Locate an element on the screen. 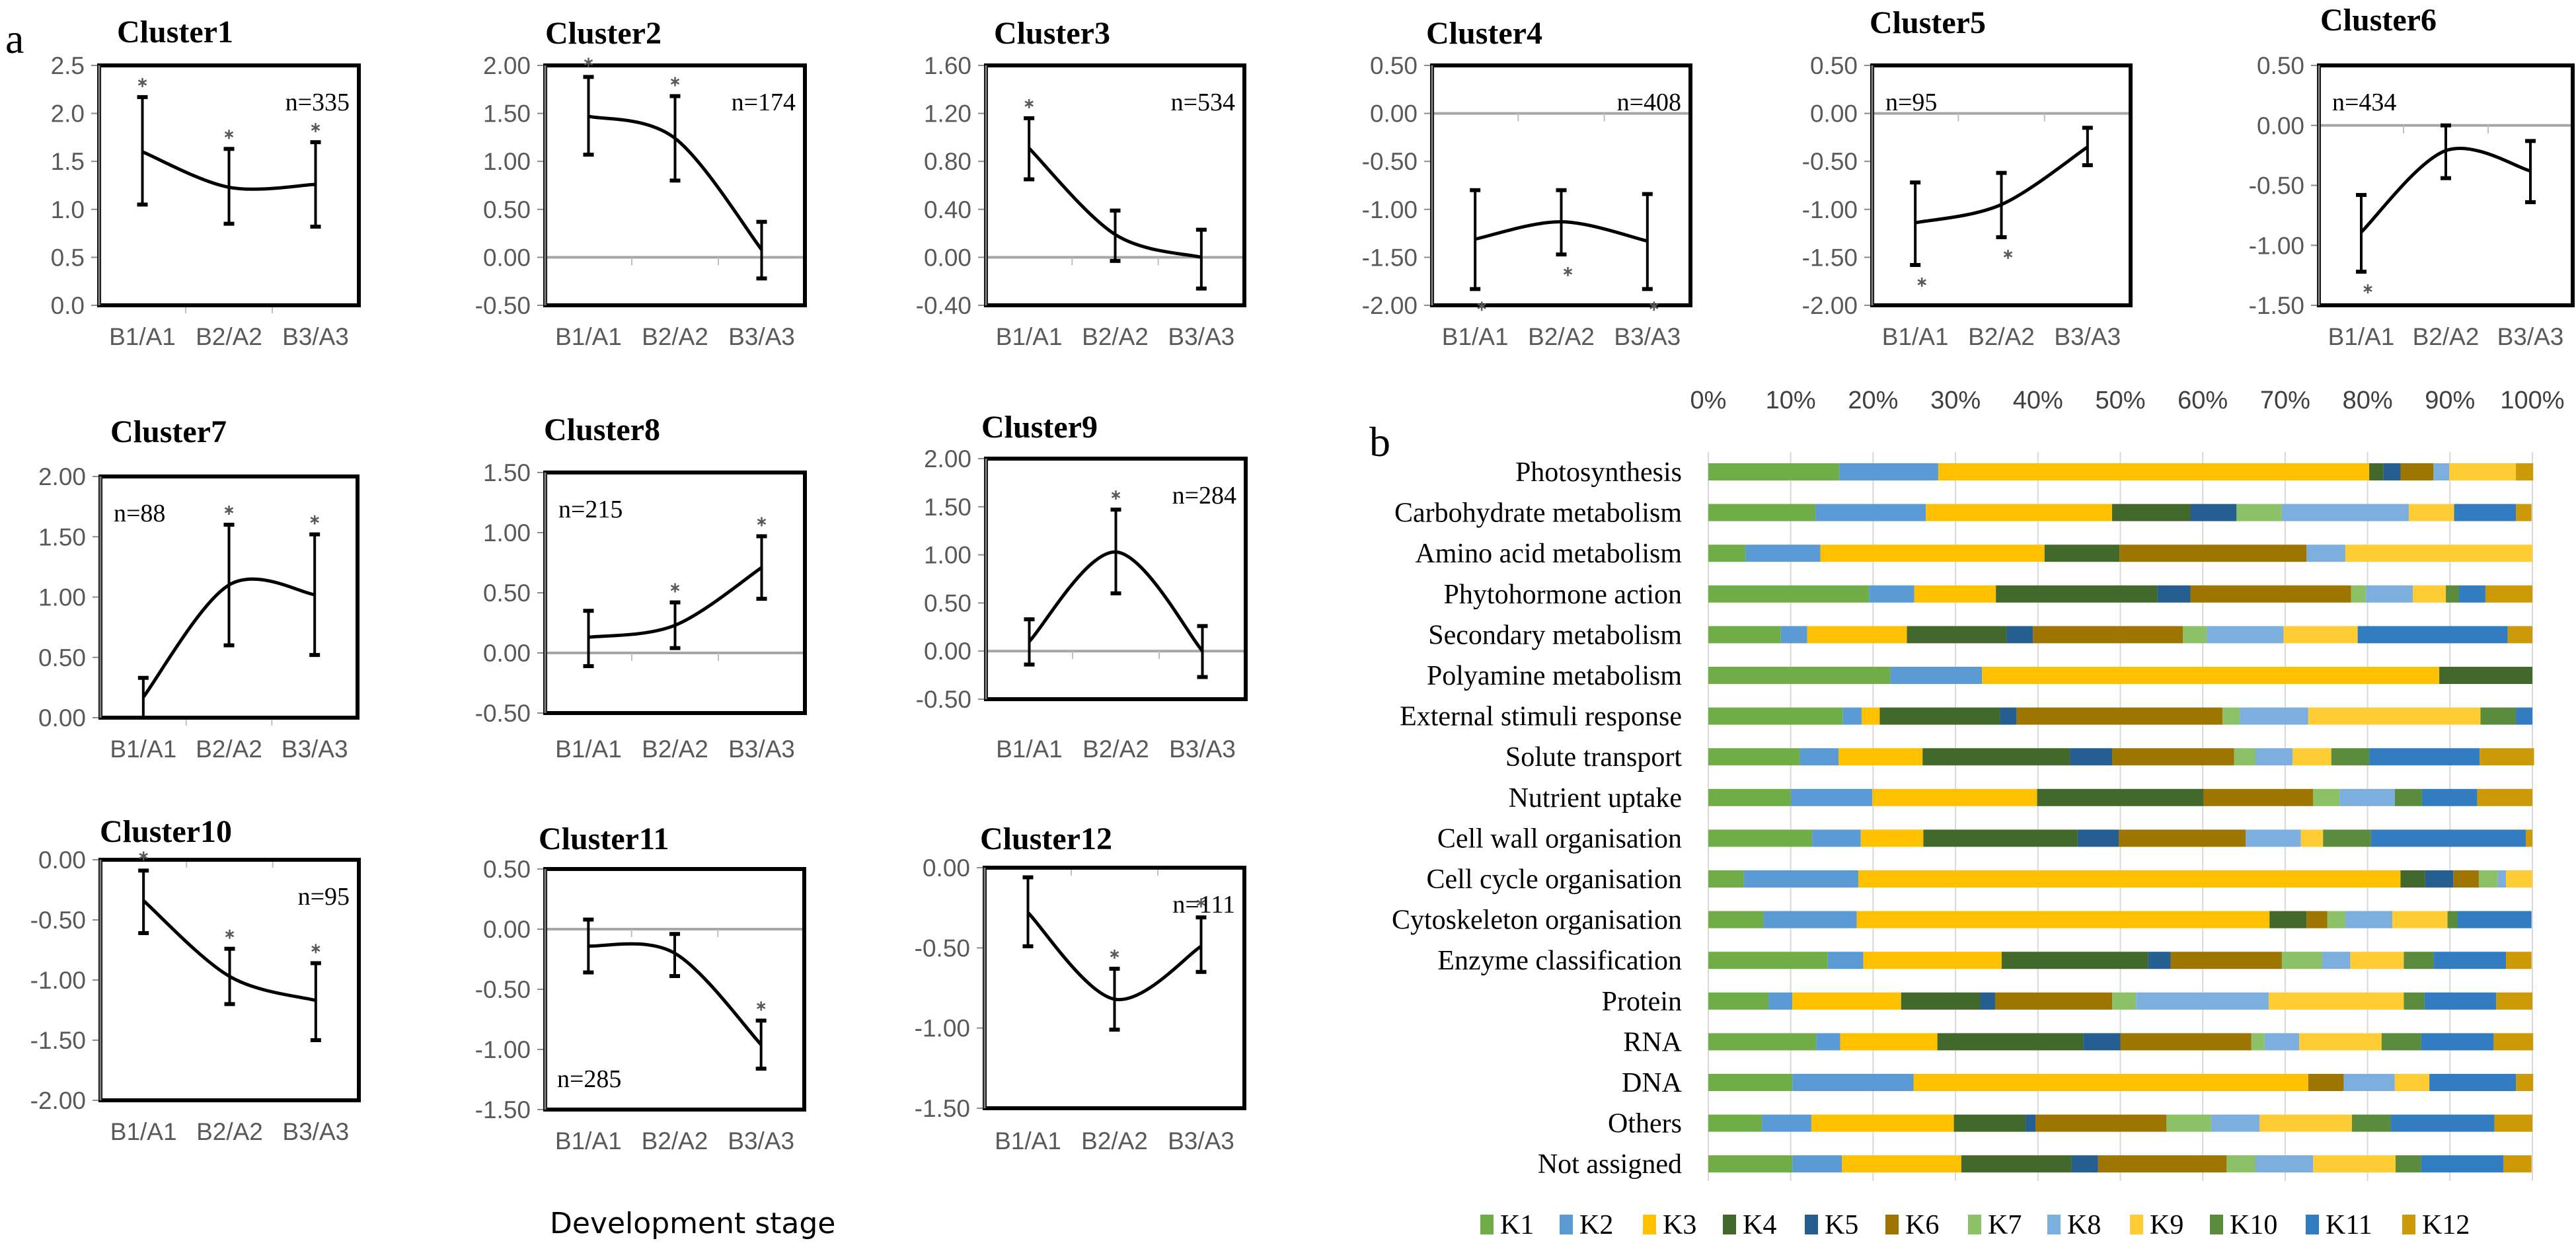 This screenshot has width=2576, height=1249. chart-title: Cluster3 is located at coordinates (1052, 33).